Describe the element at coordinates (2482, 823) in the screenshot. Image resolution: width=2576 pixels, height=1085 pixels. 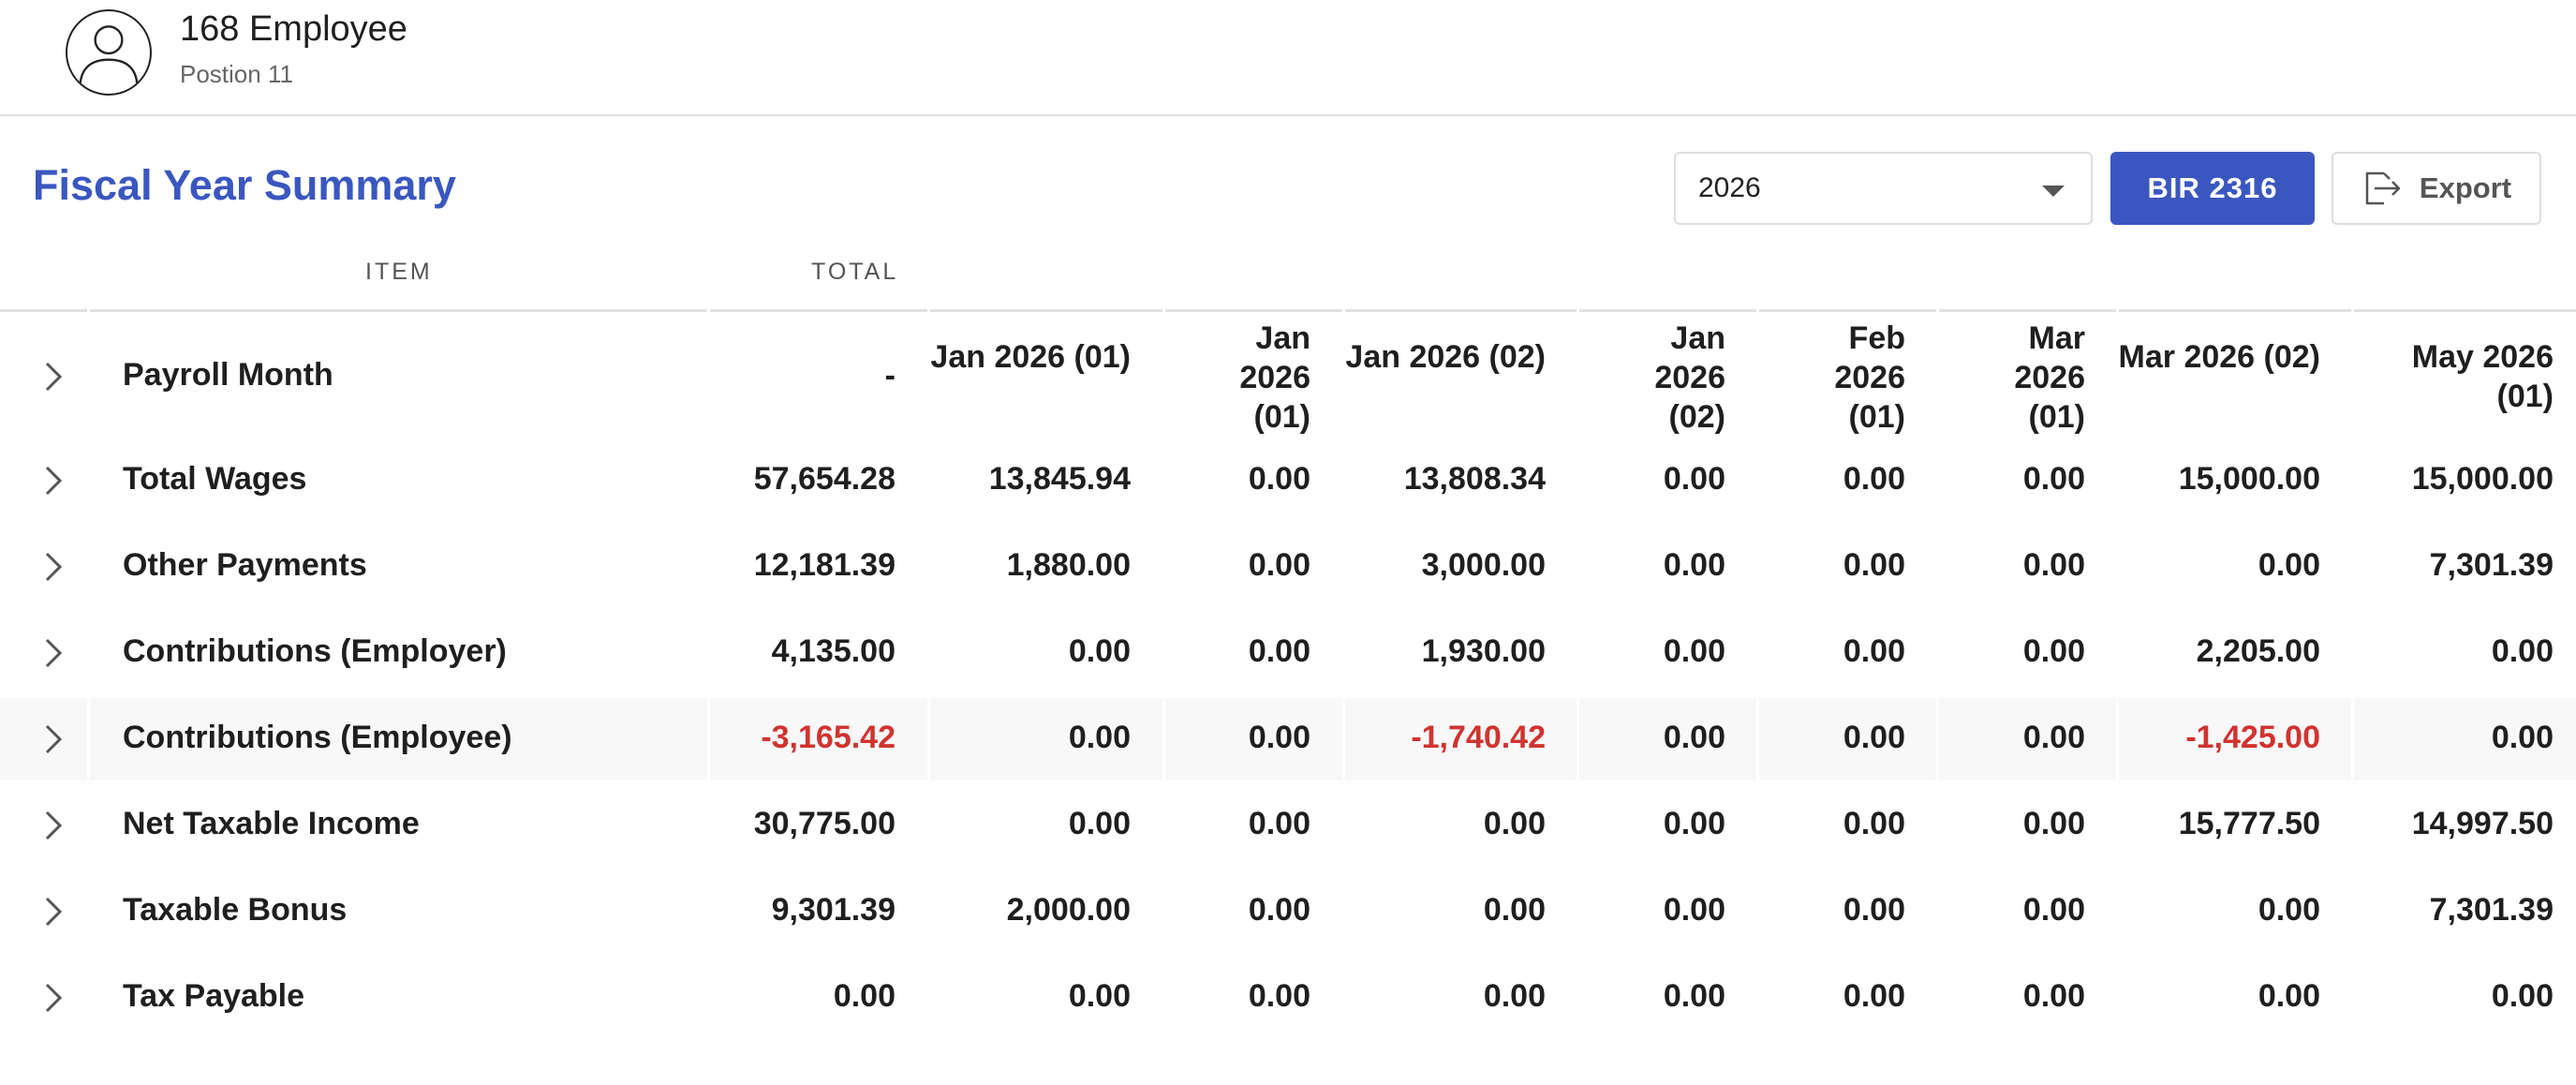
I see `table-cell: 14,997.50` at that location.